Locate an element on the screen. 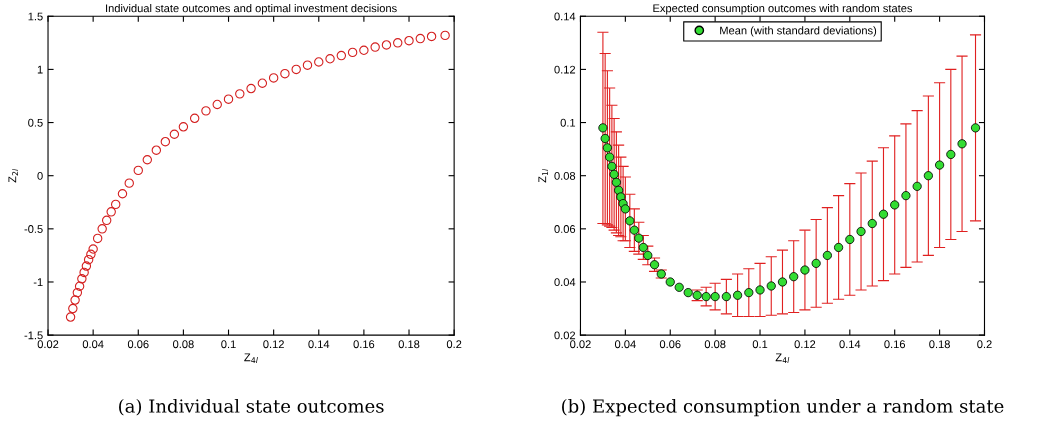 The width and height of the screenshot is (1044, 428). y-tick-label: -1 is located at coordinates (38, 282).